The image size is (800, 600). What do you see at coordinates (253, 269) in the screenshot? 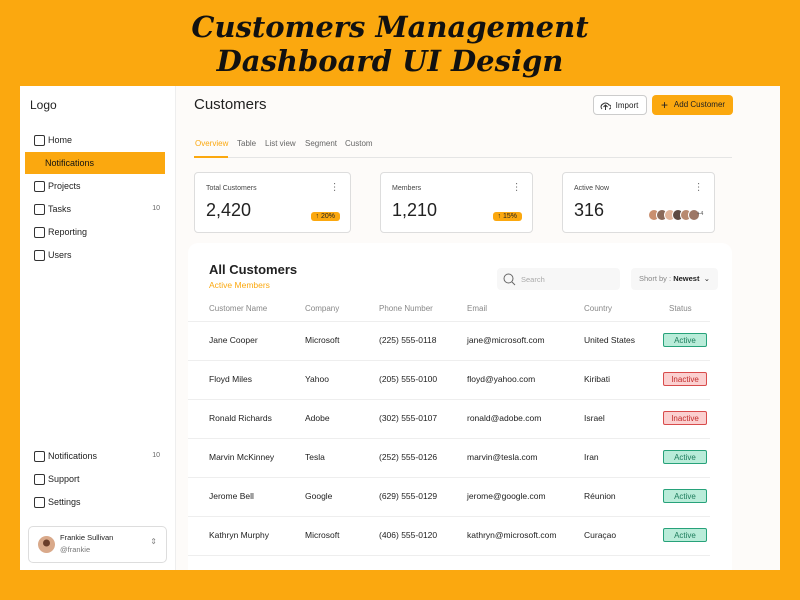
I see `table-title: All Customers` at bounding box center [253, 269].